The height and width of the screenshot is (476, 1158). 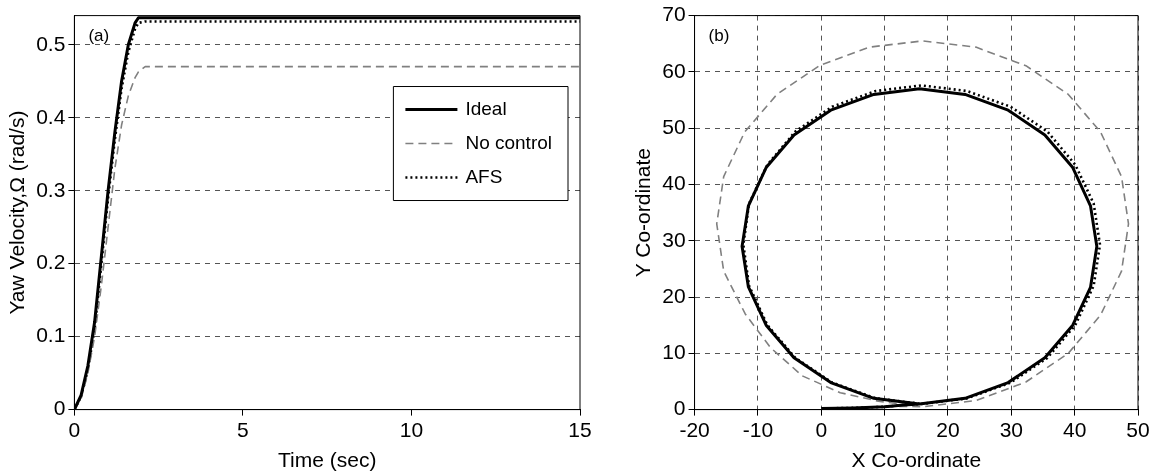 I want to click on y-tick-label: 0.3, so click(x=51, y=189).